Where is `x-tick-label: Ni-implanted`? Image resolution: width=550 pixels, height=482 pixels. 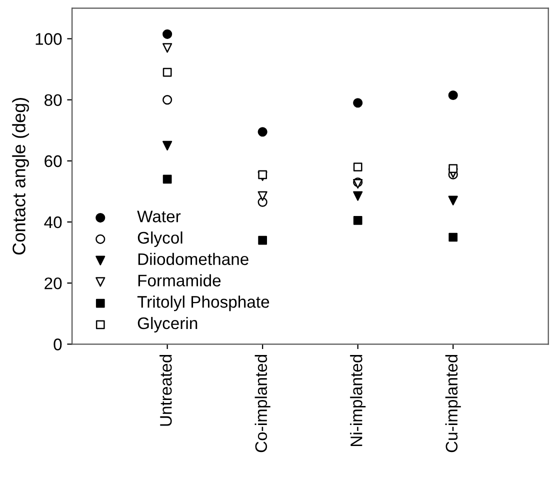
x-tick-label: Ni-implanted is located at coordinates (358, 400).